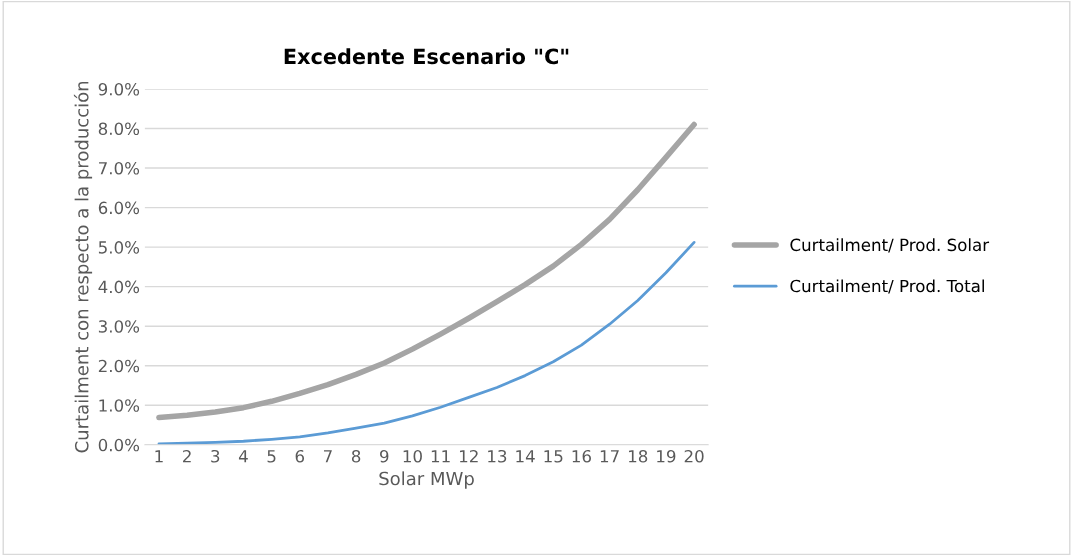 The width and height of the screenshot is (1073, 556). What do you see at coordinates (426, 56) in the screenshot?
I see `chart-title: Excedente Escenario "C"` at bounding box center [426, 56].